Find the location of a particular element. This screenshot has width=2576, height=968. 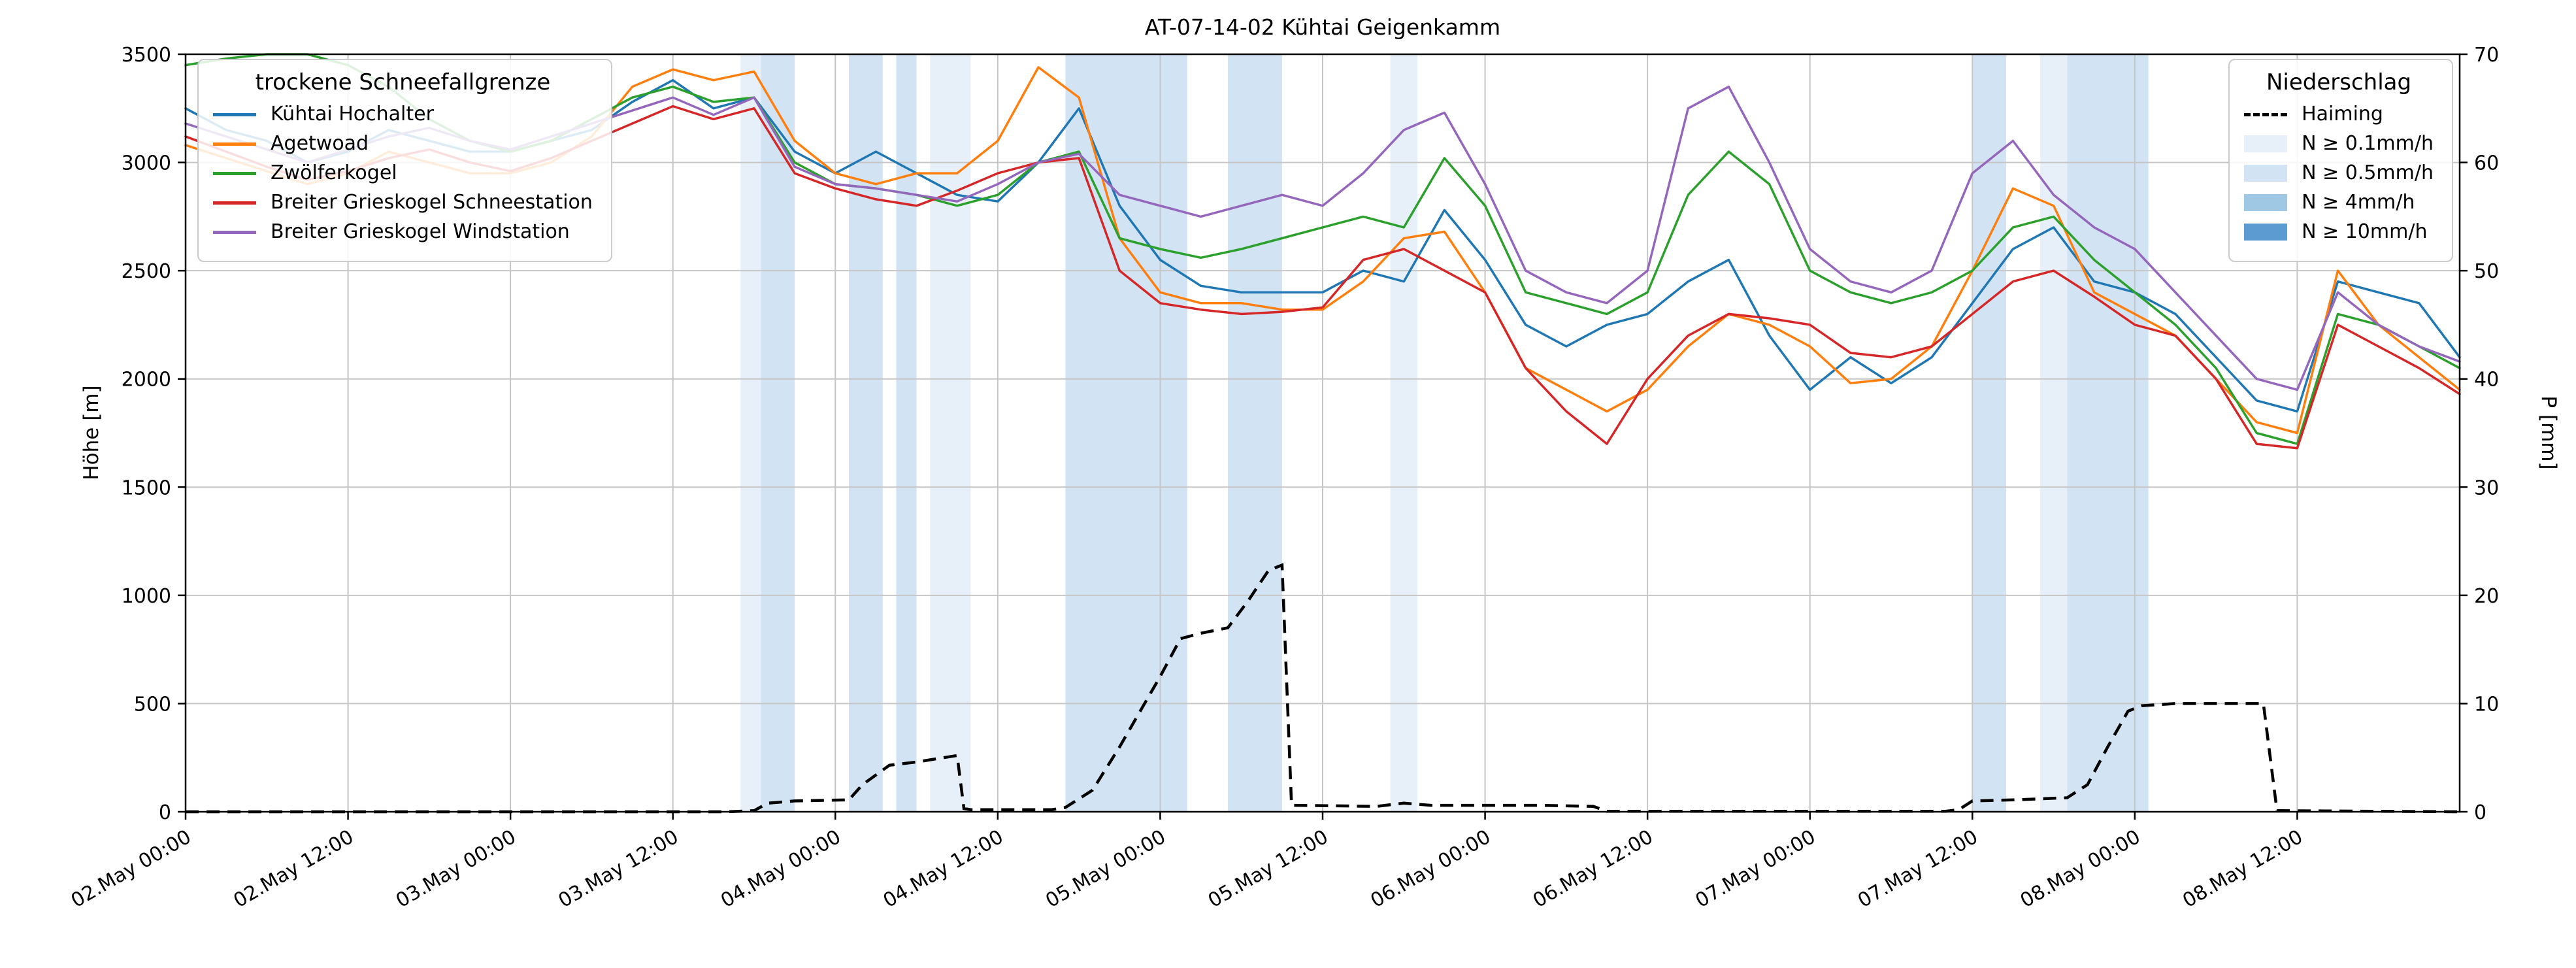

y-axis-label-left: Höhe [m] is located at coordinates (91, 432).